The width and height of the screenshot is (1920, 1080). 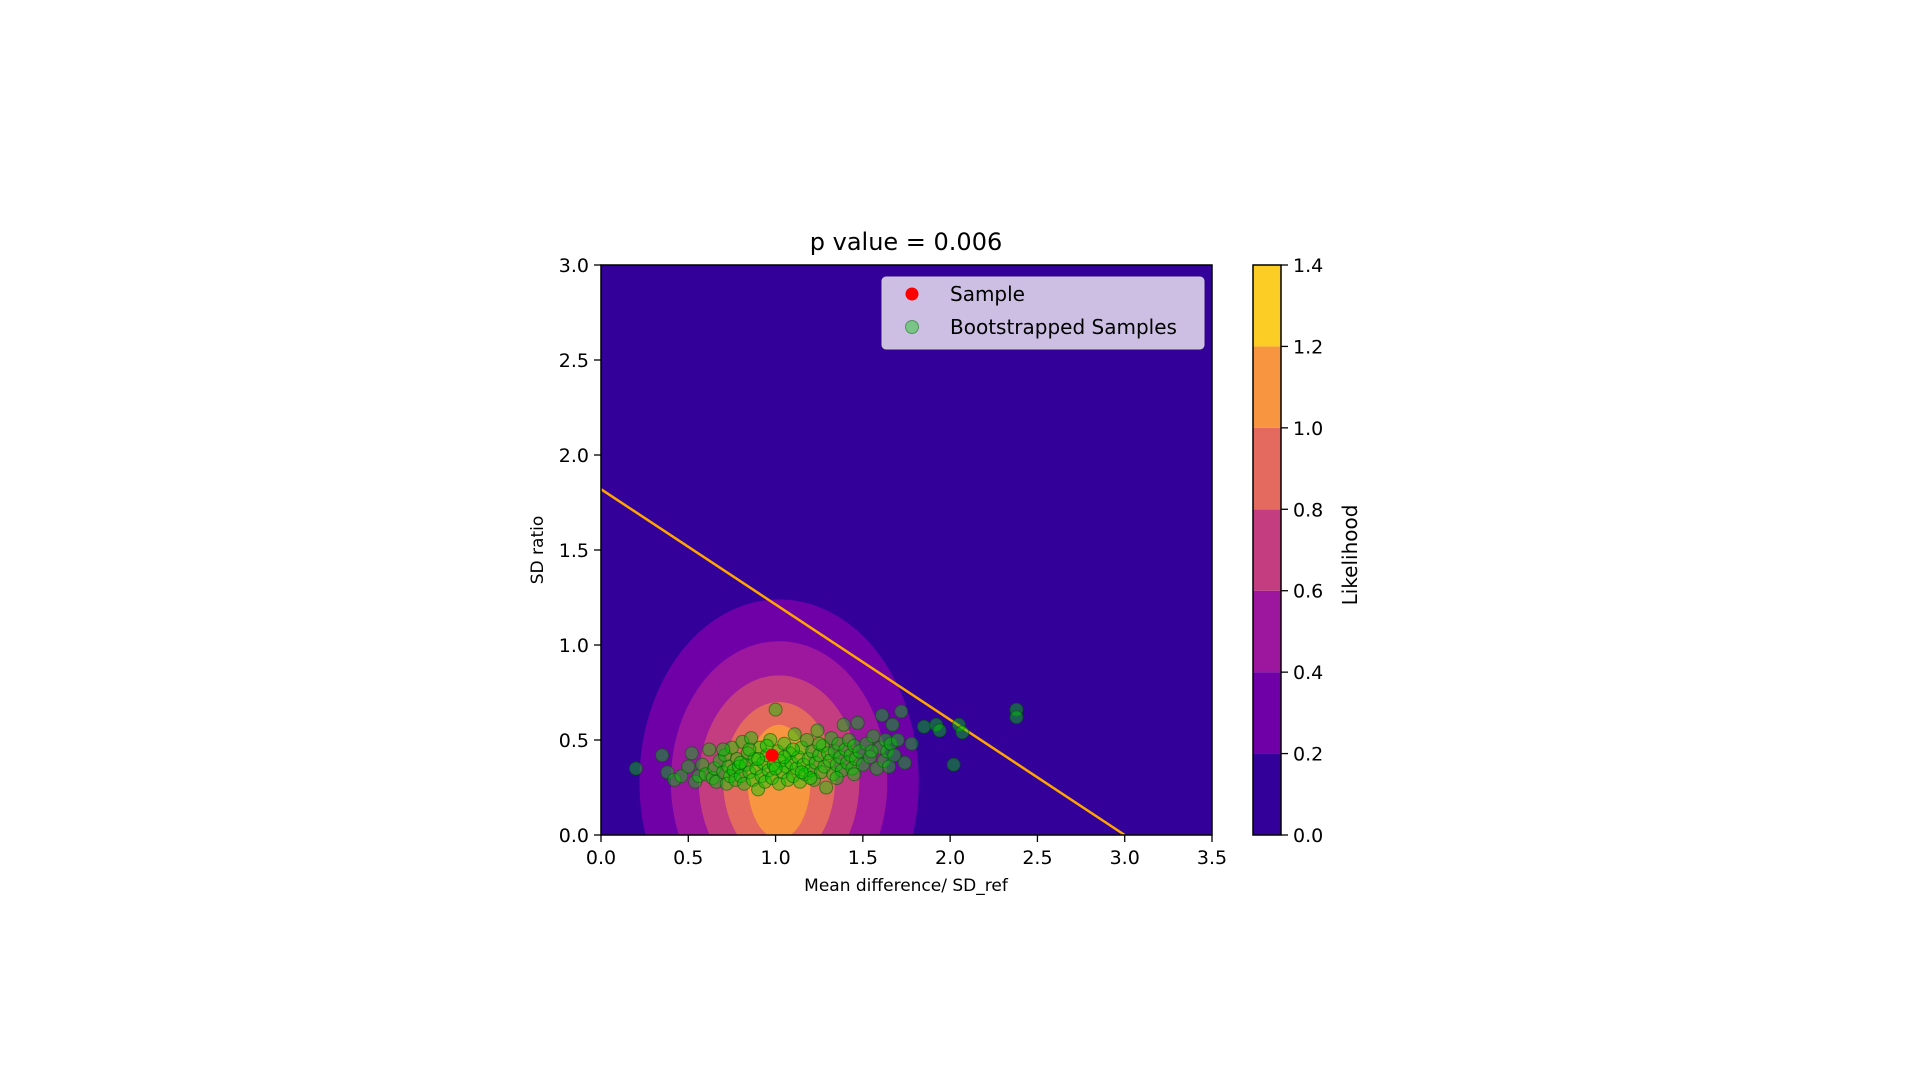 What do you see at coordinates (1063, 327) in the screenshot?
I see `legend-label-bootstrapped: Bootstrapped Samples` at bounding box center [1063, 327].